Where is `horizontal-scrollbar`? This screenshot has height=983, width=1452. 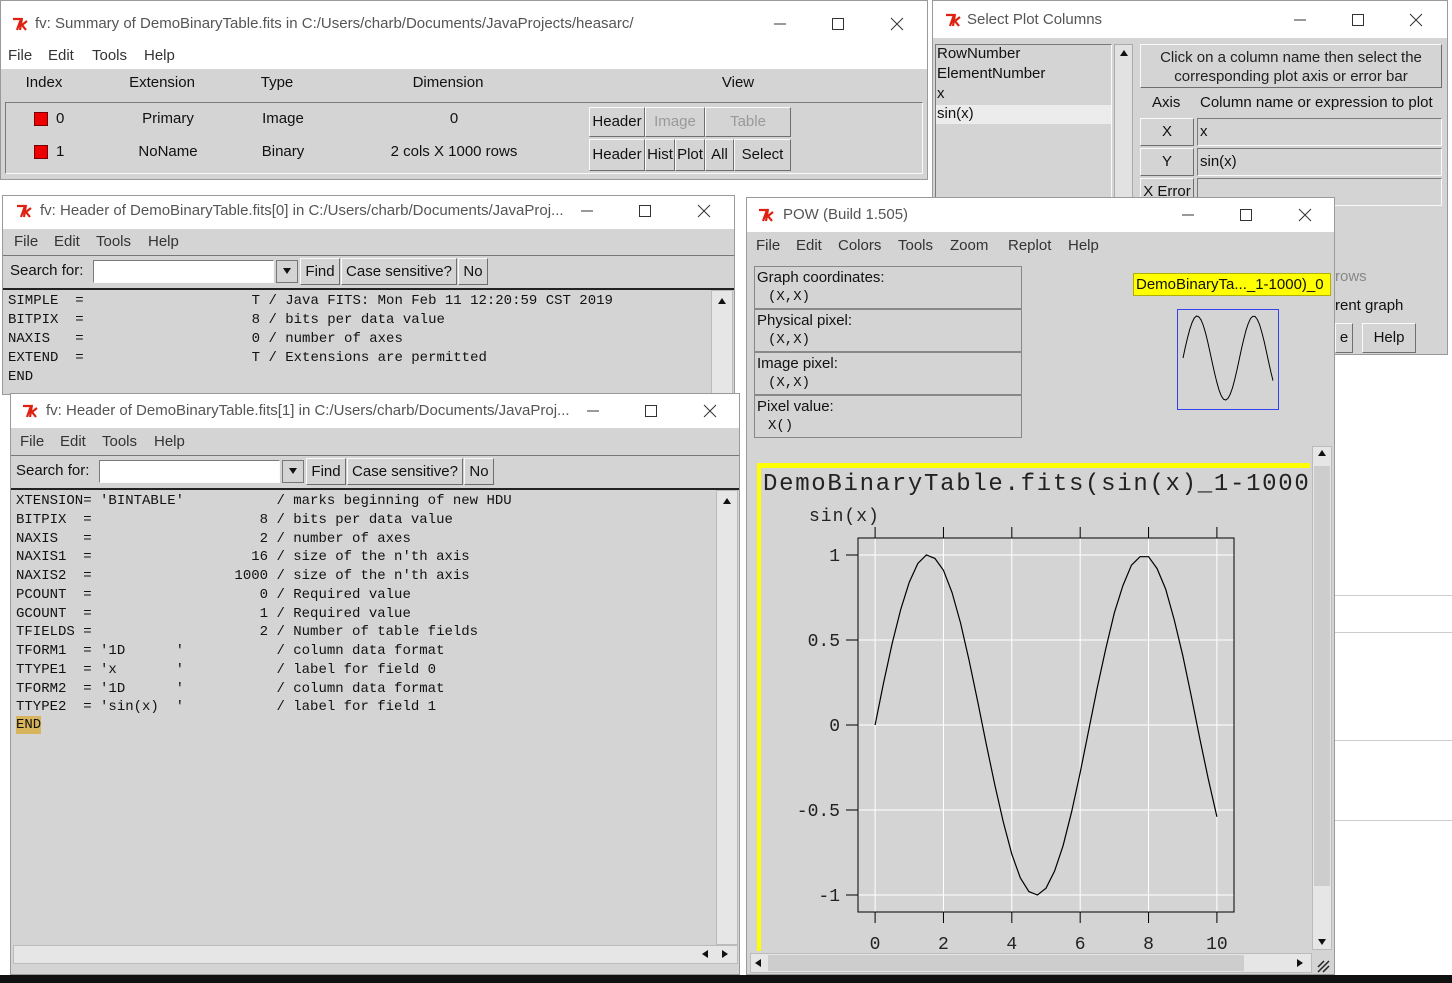 horizontal-scrollbar is located at coordinates (375, 954).